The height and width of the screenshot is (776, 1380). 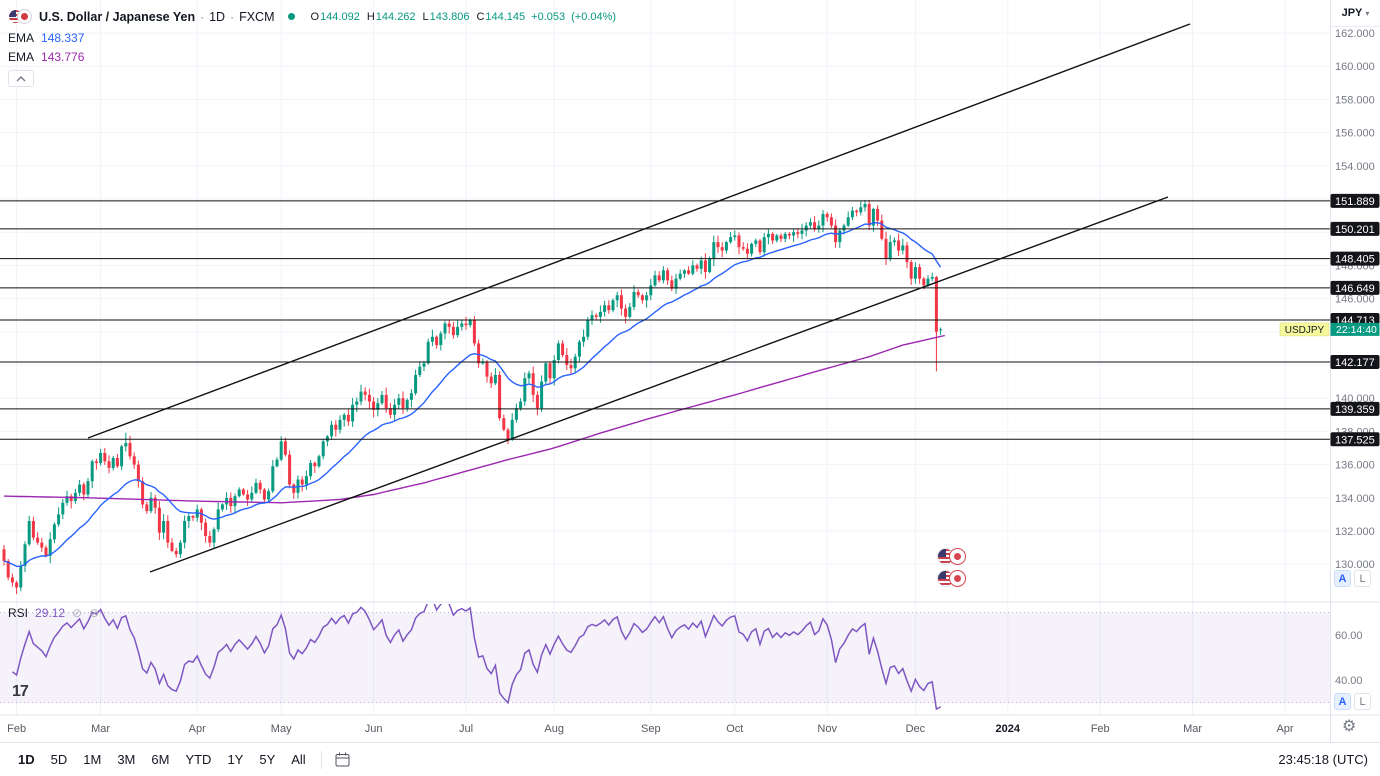 I want to click on axis-settings-gear-icon: ⚙, so click(x=1349, y=726).